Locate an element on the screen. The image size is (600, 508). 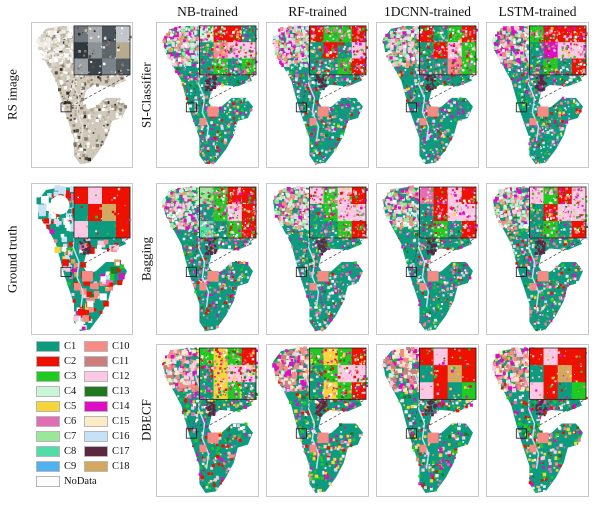
legend-label-c15: C15 is located at coordinates (121, 421).